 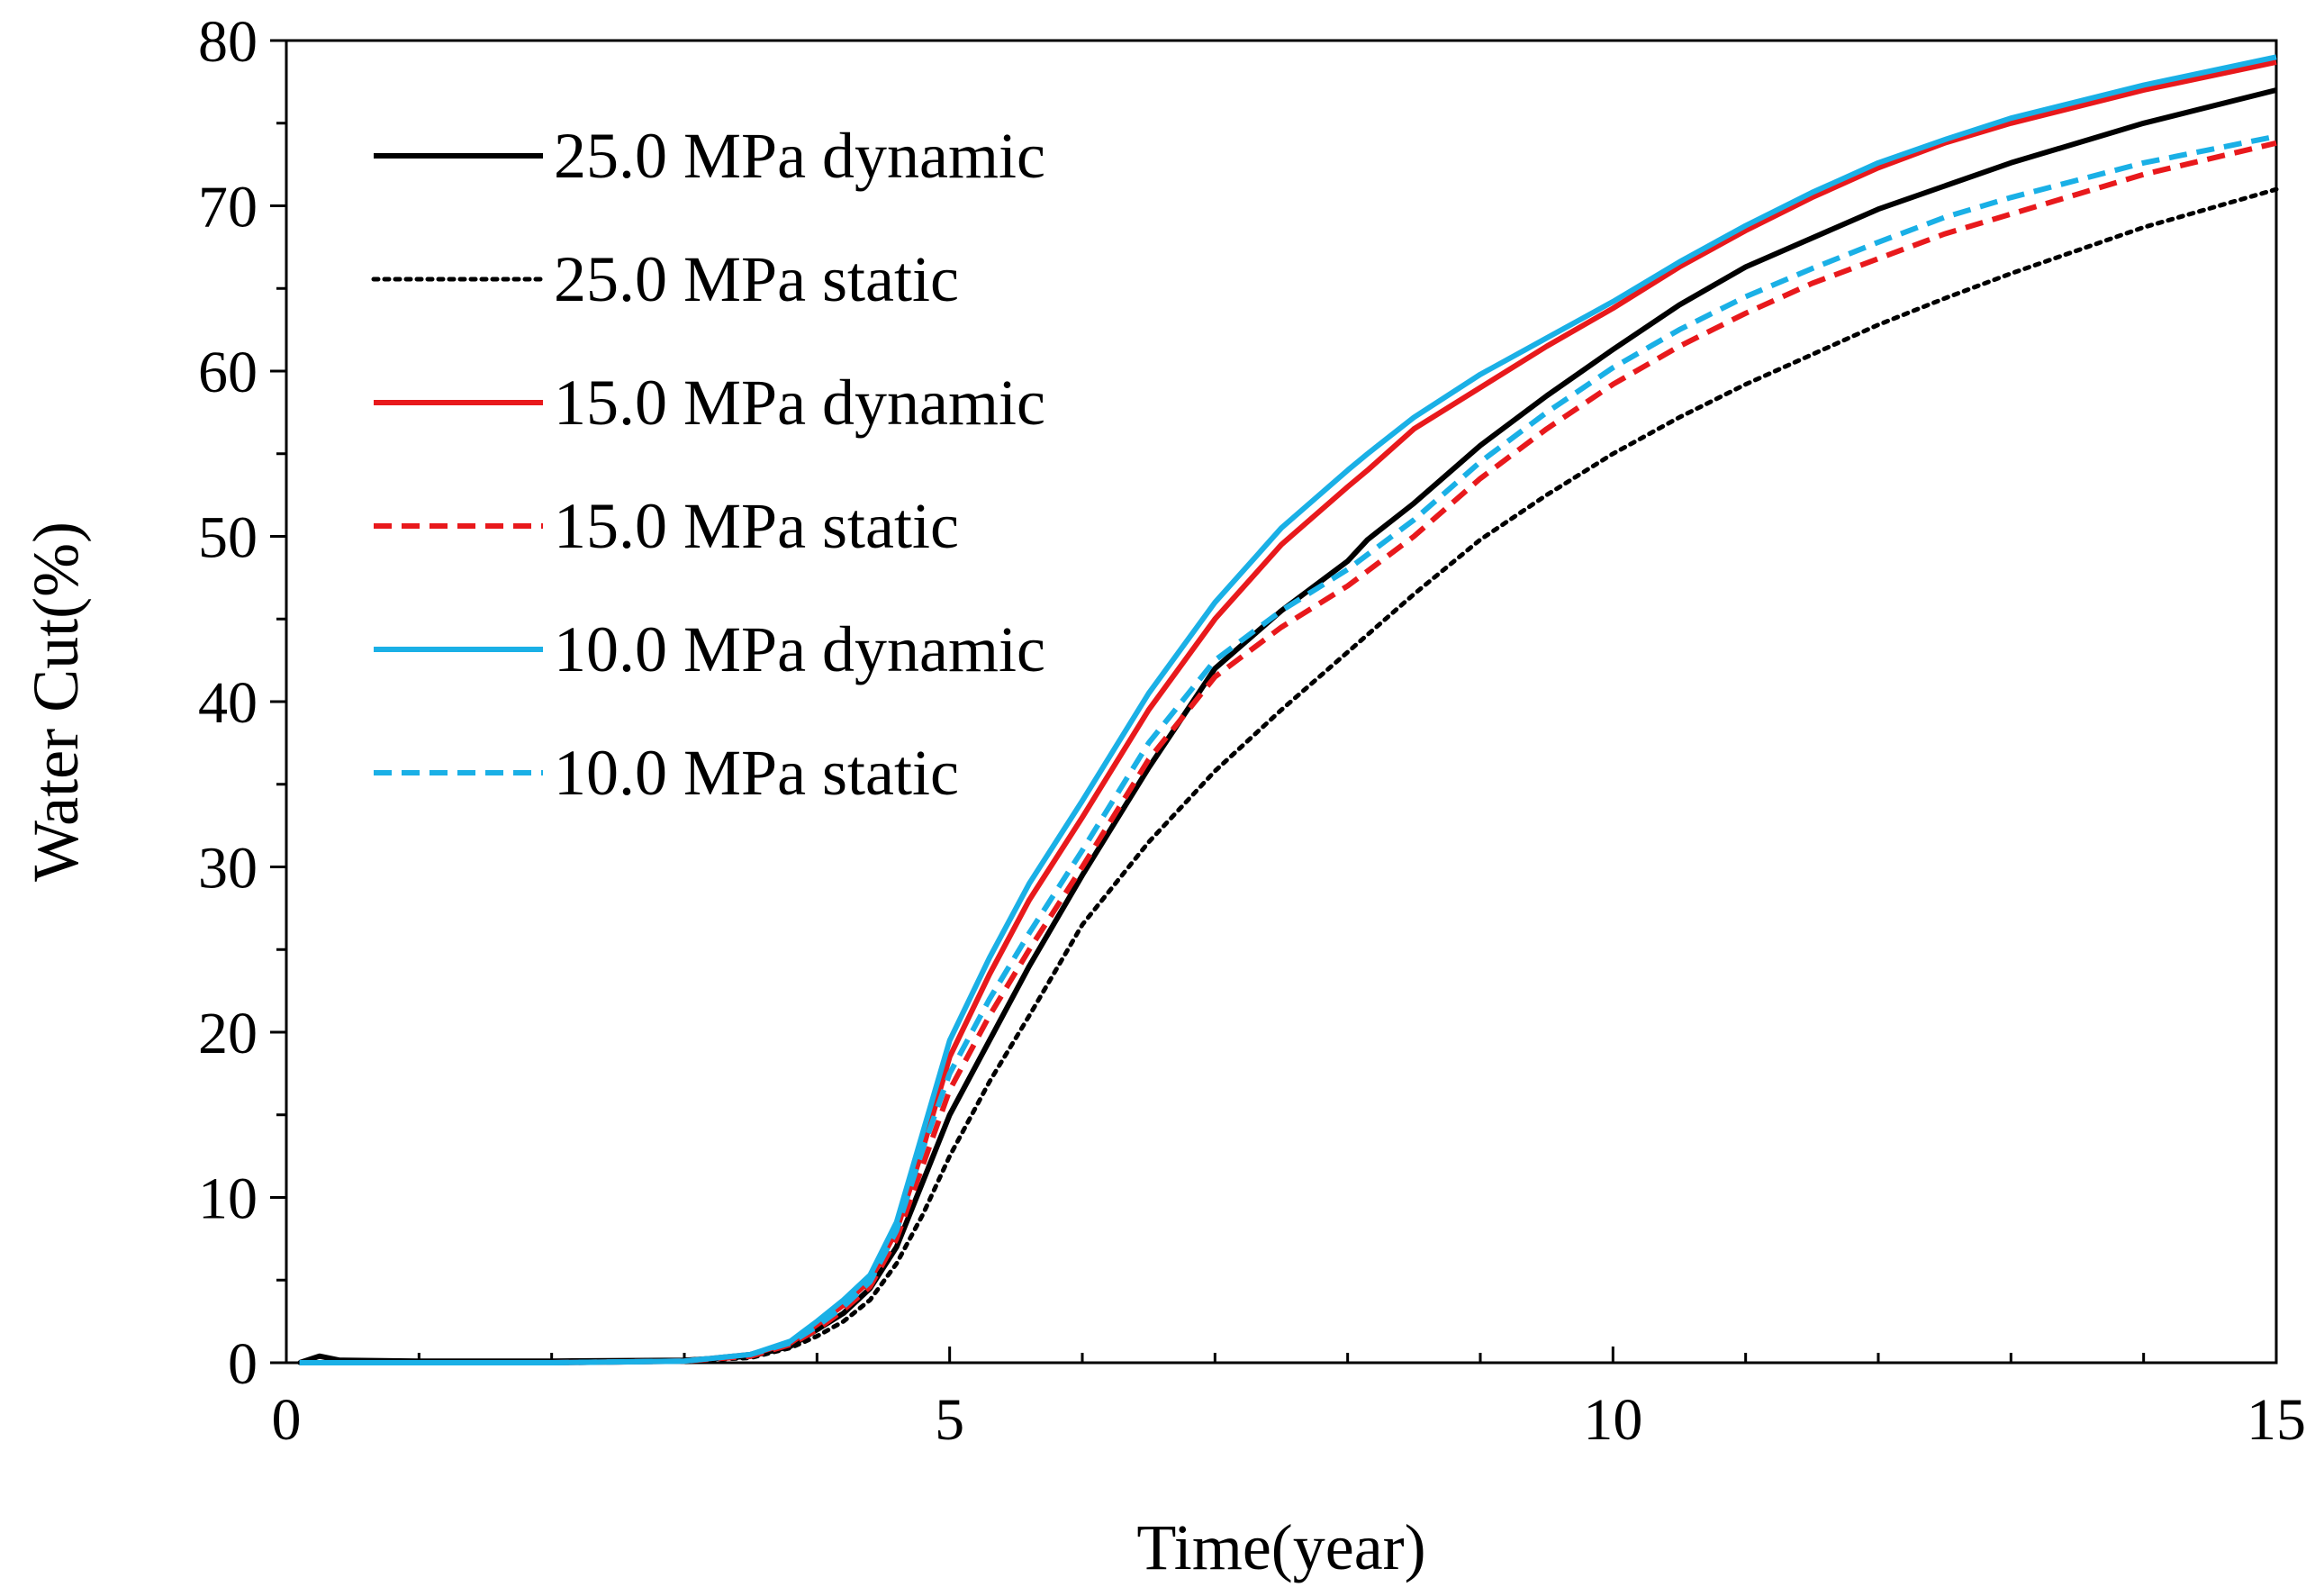 What do you see at coordinates (228, 1034) in the screenshot?
I see `y-tick-label: 20` at bounding box center [228, 1034].